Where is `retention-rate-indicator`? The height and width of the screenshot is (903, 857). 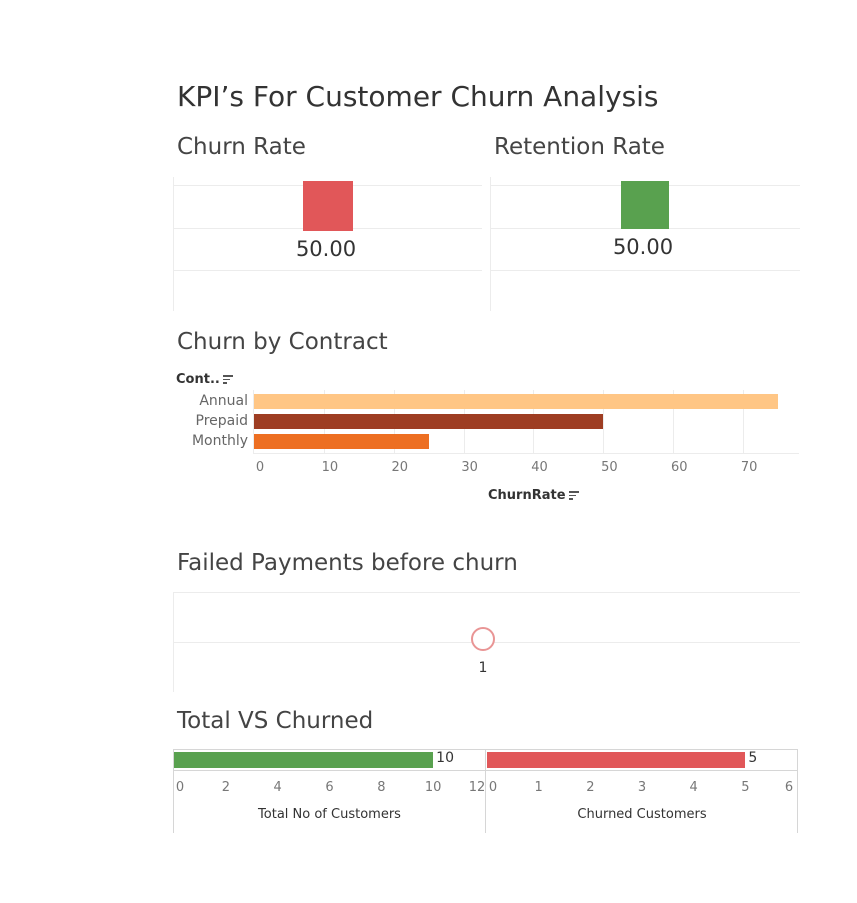
retention-rate-indicator is located at coordinates (645, 205).